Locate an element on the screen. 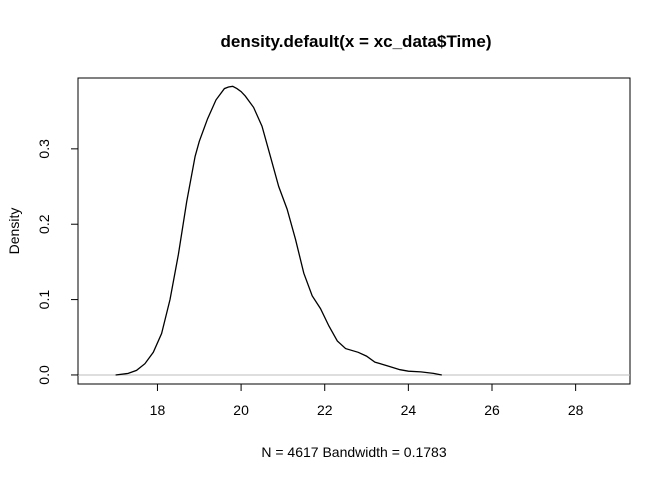  y-tick-label: 0.0 is located at coordinates (44, 375).